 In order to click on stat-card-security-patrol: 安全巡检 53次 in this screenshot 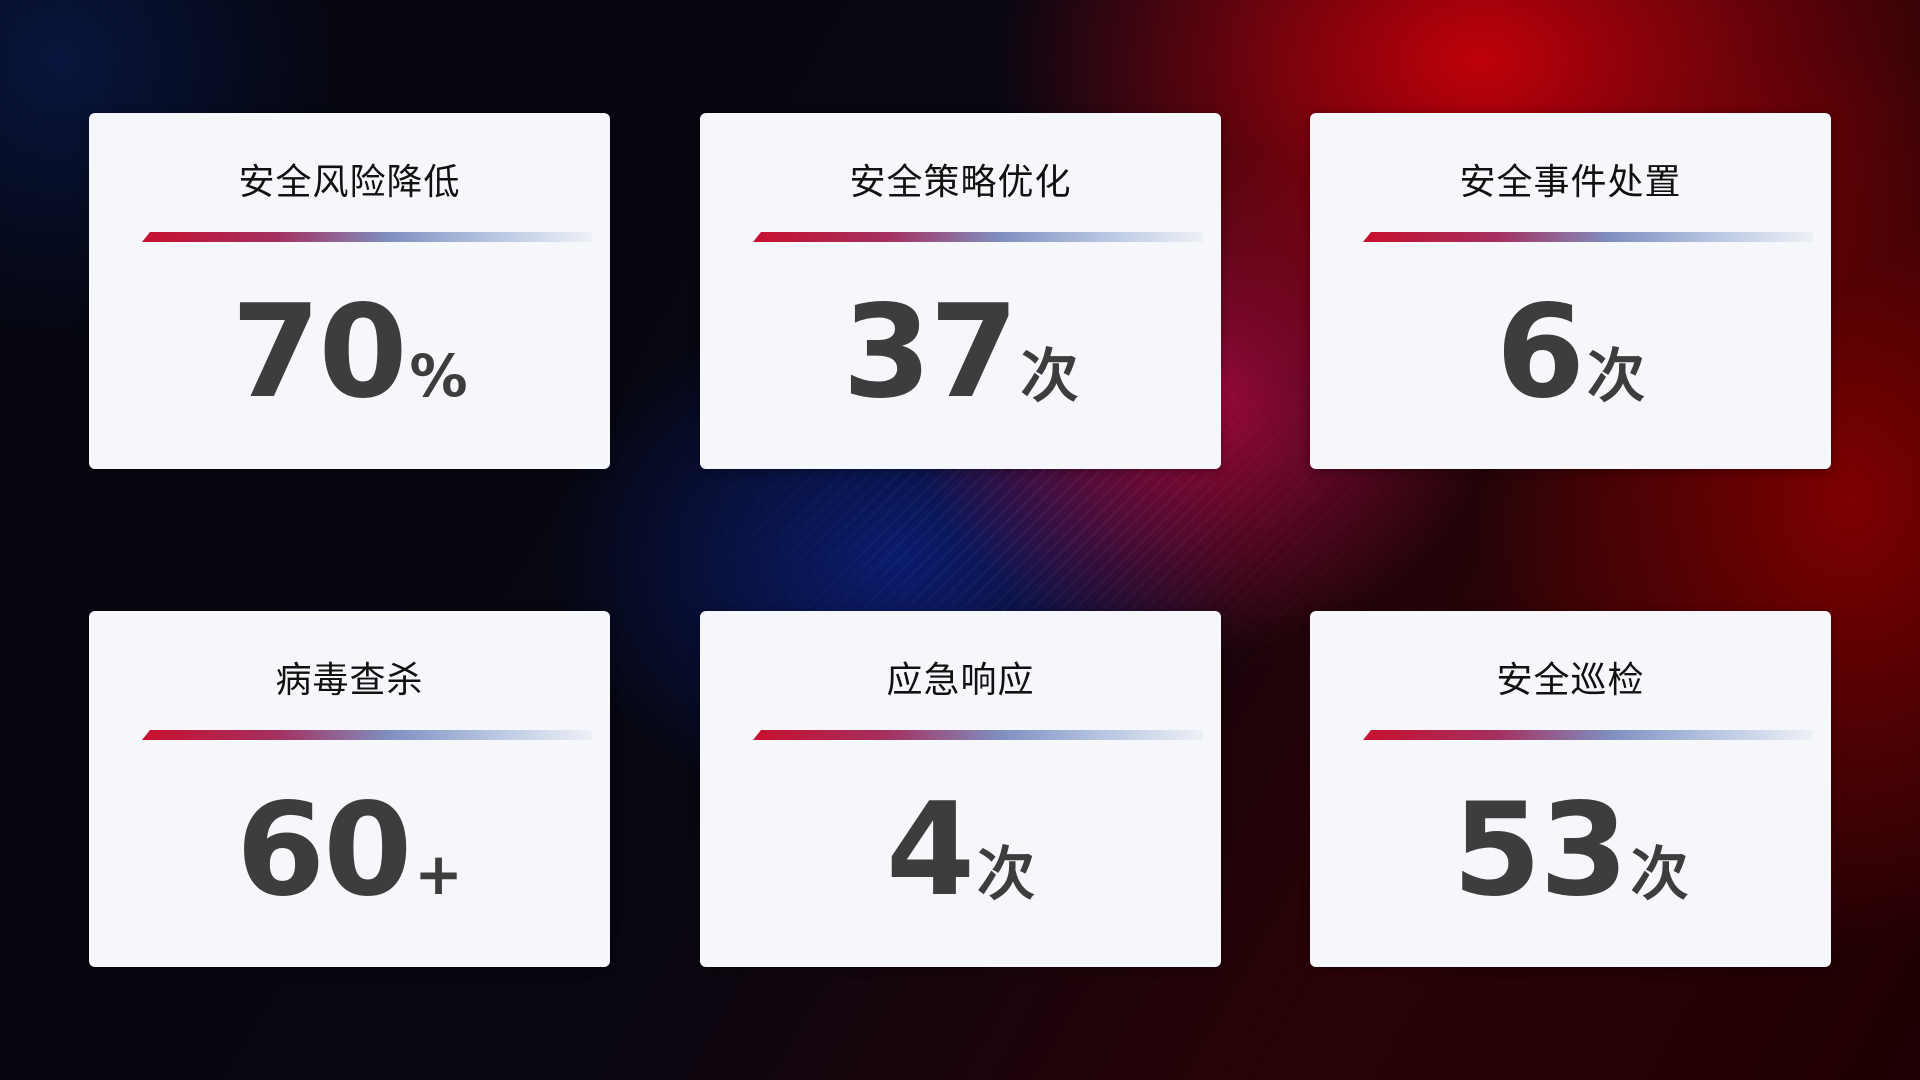, I will do `click(1570, 789)`.